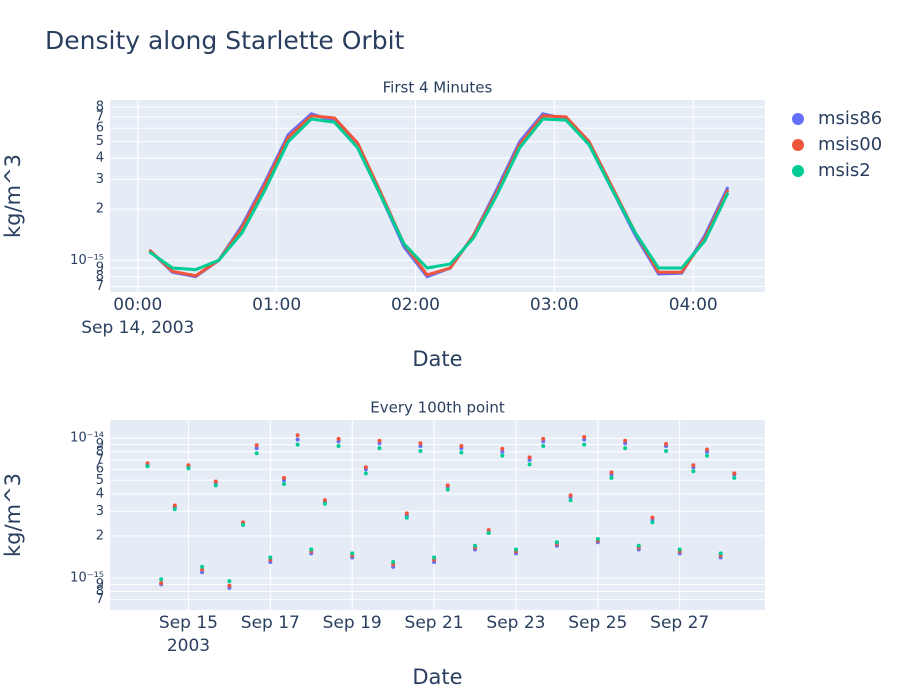 The width and height of the screenshot is (900, 700). Describe the element at coordinates (100, 469) in the screenshot. I see `y-tick-label: 6` at that location.